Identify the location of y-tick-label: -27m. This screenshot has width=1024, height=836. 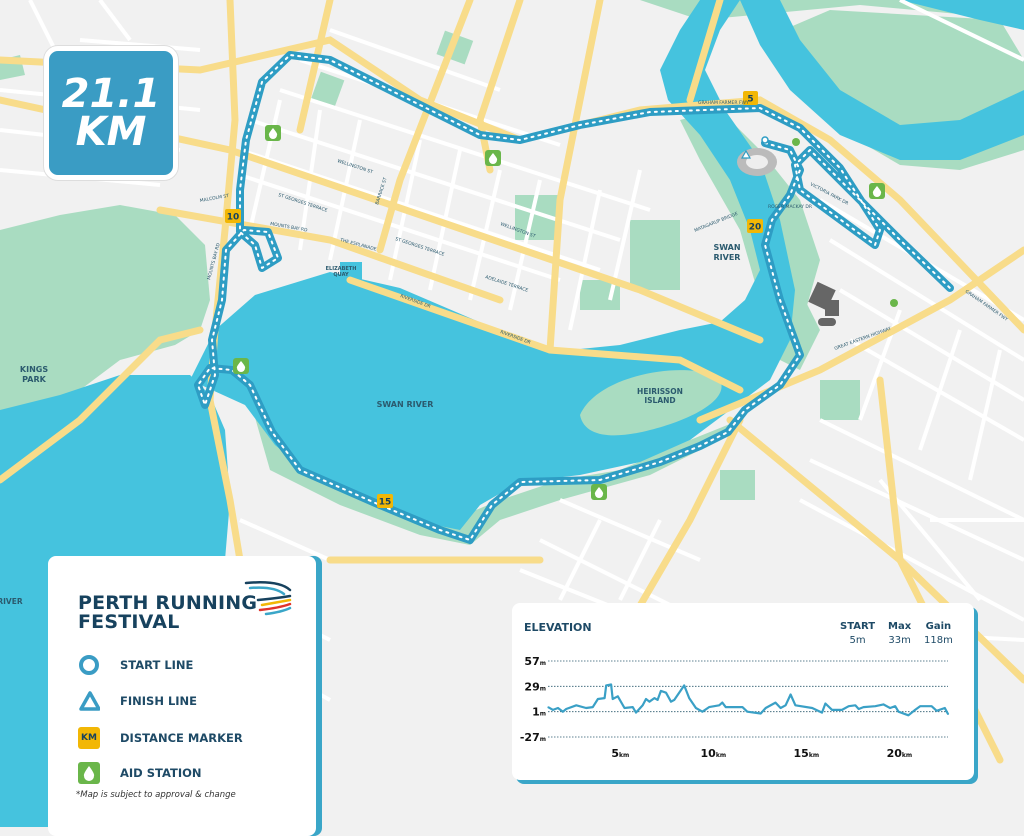
(533, 737).